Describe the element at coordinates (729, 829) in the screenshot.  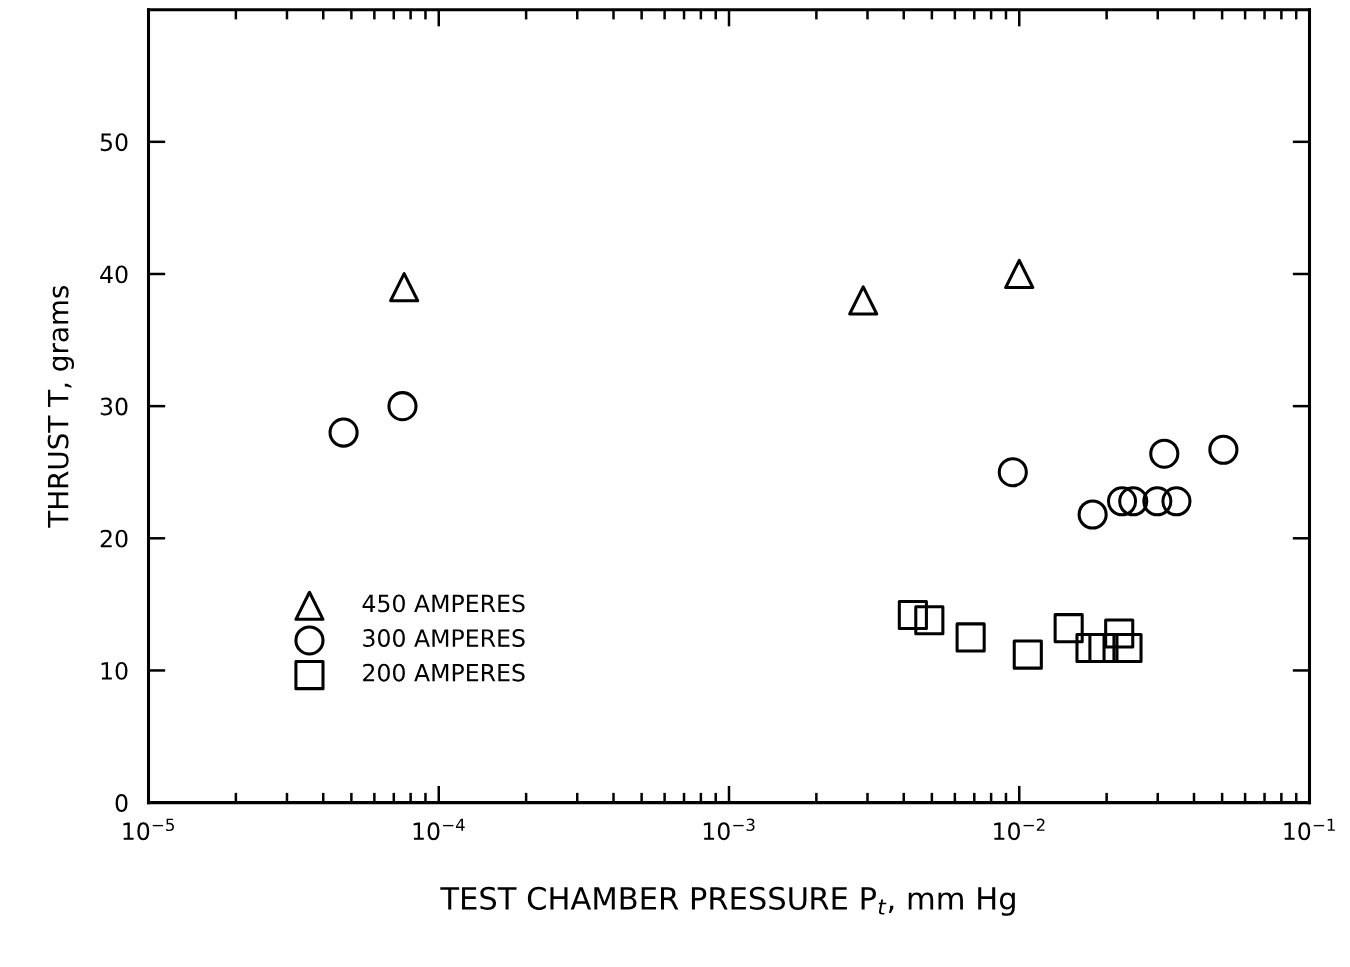
I see `x-tick-label: 10$^{−3}$` at that location.